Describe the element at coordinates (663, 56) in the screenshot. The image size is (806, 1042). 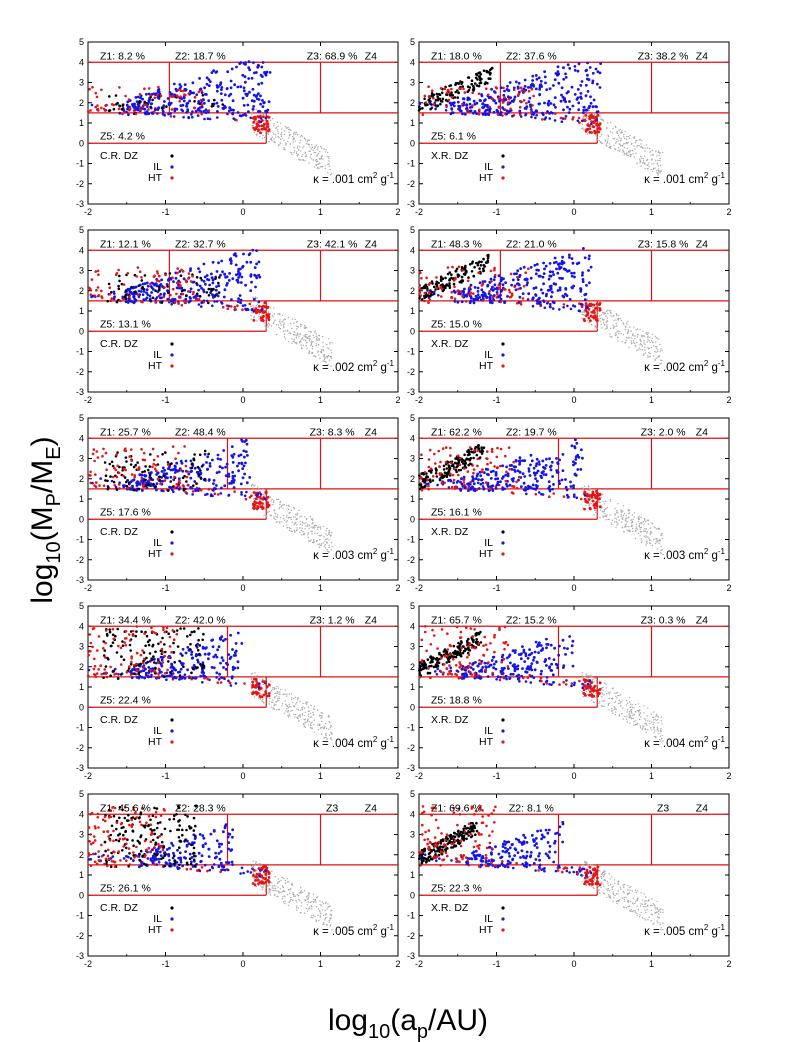
I see `zone-label-z3: Z3: 38.2 %` at that location.